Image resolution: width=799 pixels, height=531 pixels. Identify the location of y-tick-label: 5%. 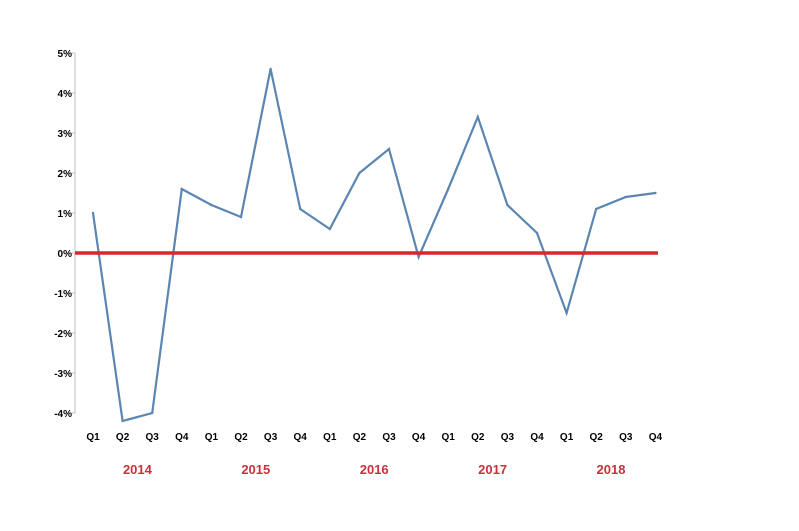
(65, 54).